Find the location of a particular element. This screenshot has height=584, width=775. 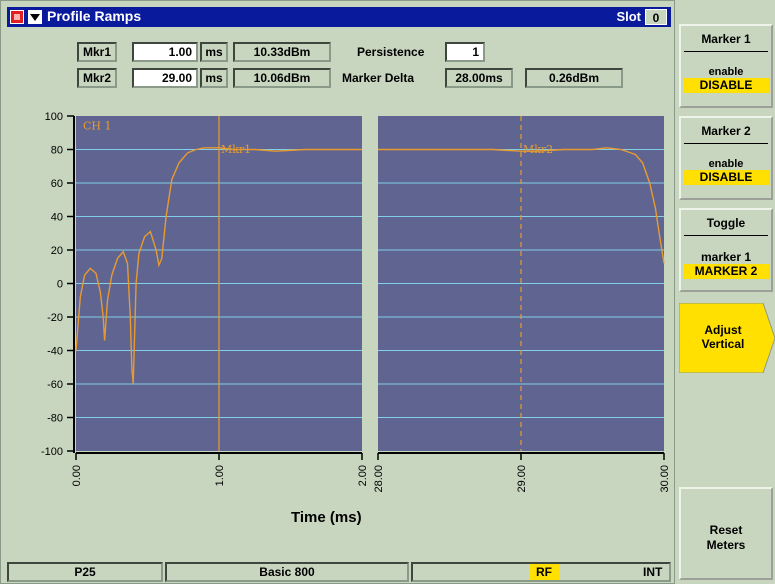

reset-meters-softkey: Reset Meters is located at coordinates (726, 533).